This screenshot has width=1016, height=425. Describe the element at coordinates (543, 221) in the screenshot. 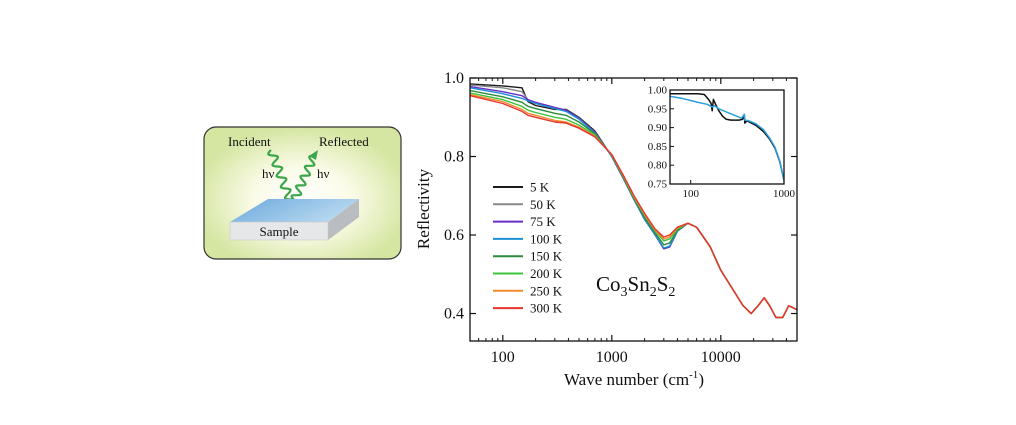

I see `legend-label: 75 K` at that location.